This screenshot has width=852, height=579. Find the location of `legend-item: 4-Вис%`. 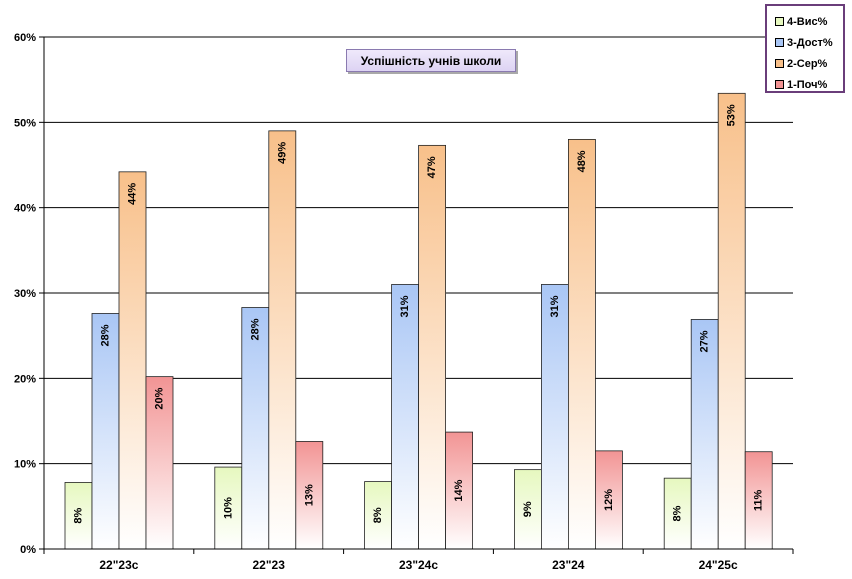

legend-item: 4-Вис% is located at coordinates (809, 21).